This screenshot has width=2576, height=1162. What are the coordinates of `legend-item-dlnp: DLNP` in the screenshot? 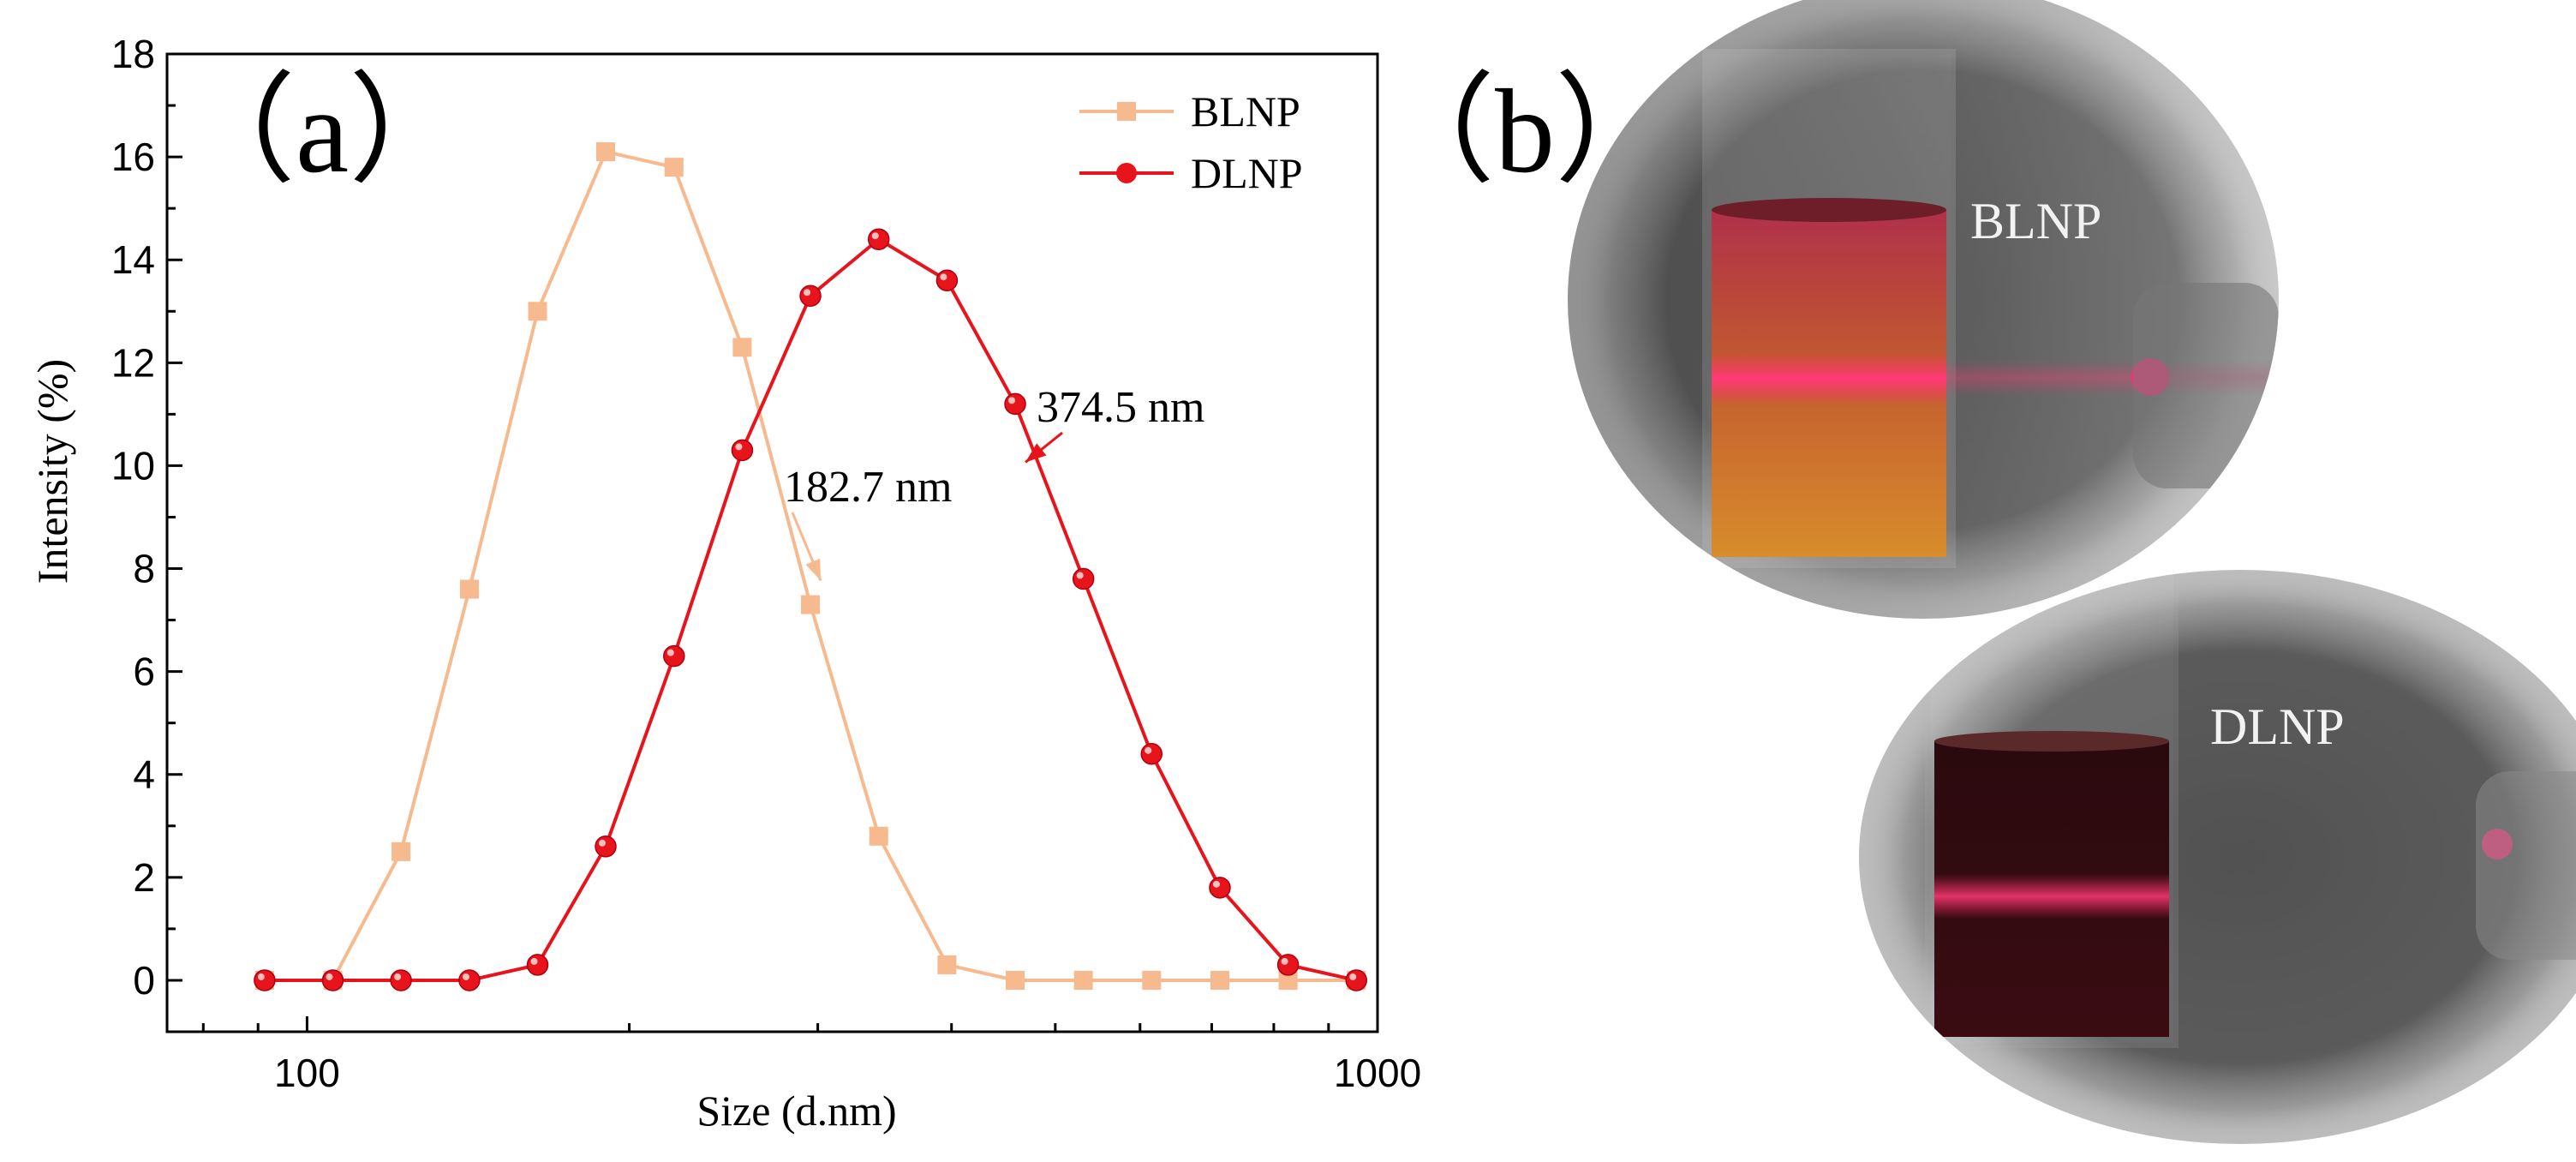 It's located at (1191, 173).